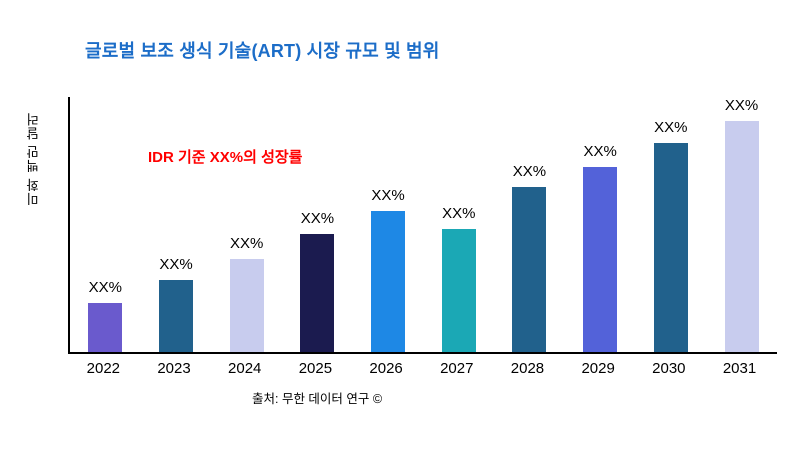 The image size is (800, 450). I want to click on x-tick-2024: 2024, so click(245, 368).